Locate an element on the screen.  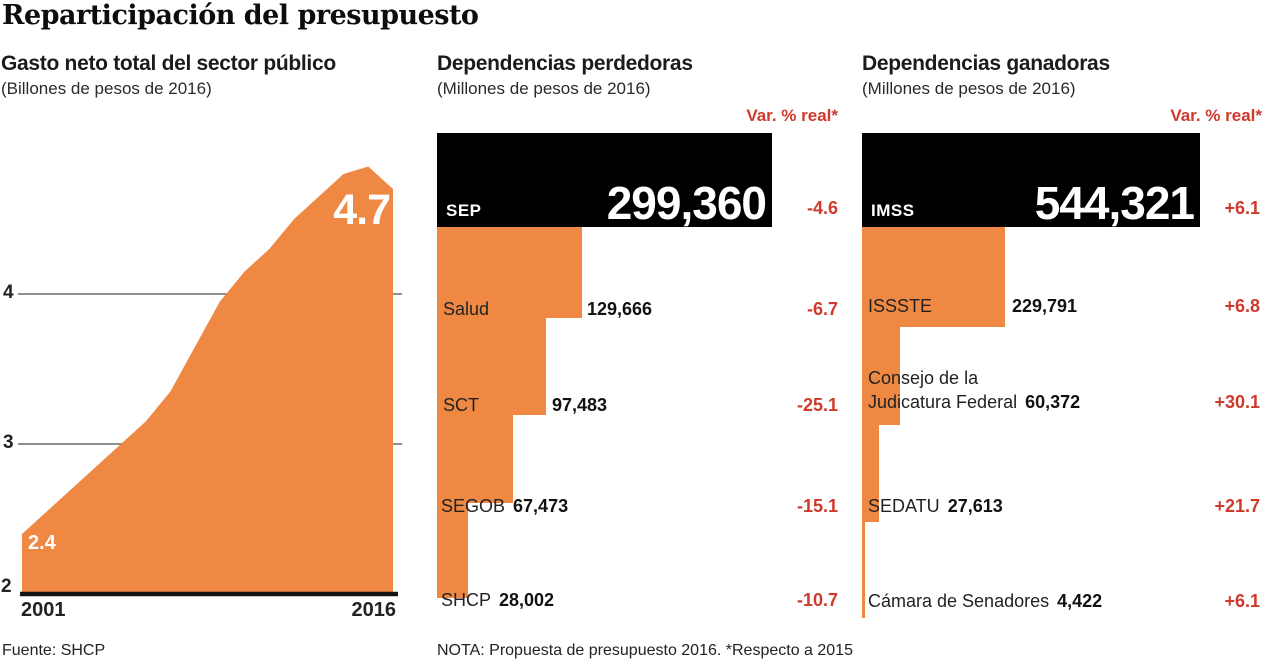
x-label-2001: 2001 is located at coordinates (43, 610).